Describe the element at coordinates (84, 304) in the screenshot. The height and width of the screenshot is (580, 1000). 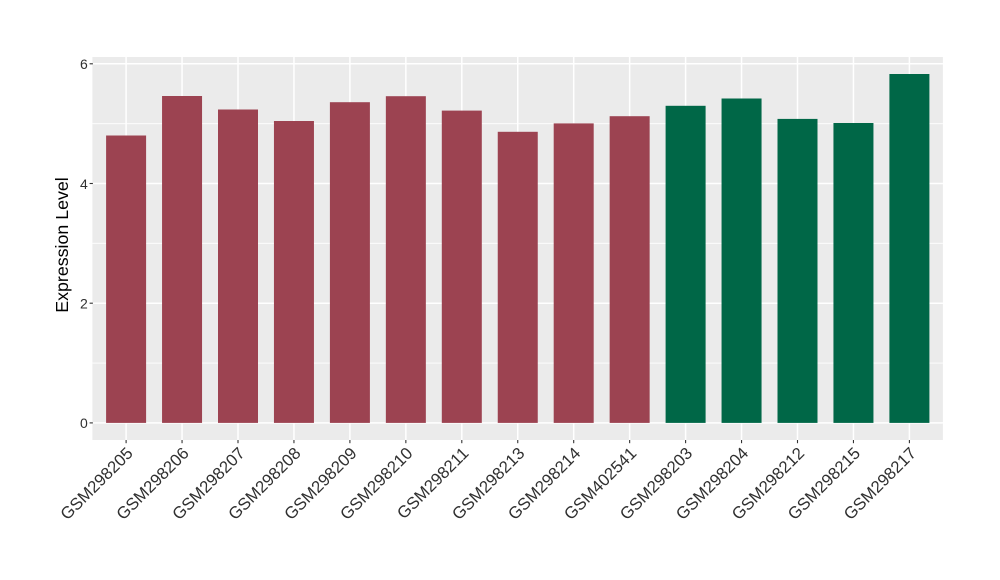
I see `svg-text: 2` at that location.